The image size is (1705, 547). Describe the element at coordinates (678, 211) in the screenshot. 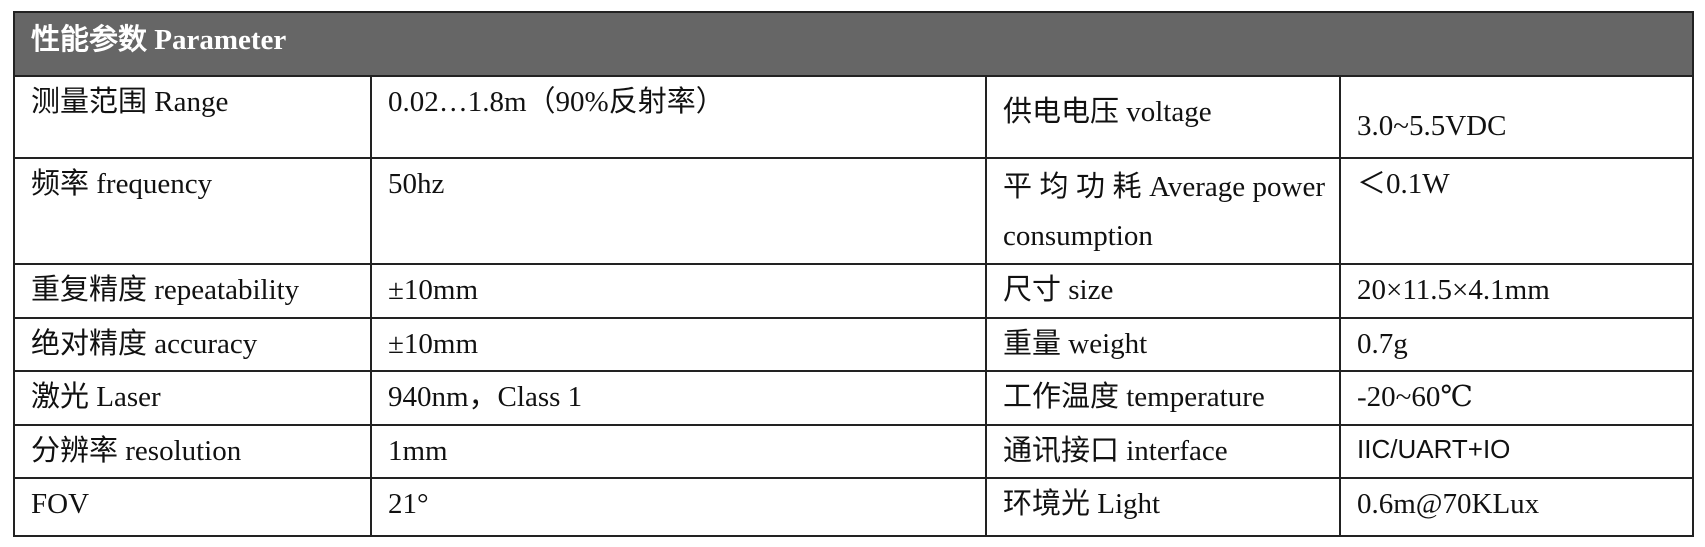

I see `param-value: 50hz` at that location.